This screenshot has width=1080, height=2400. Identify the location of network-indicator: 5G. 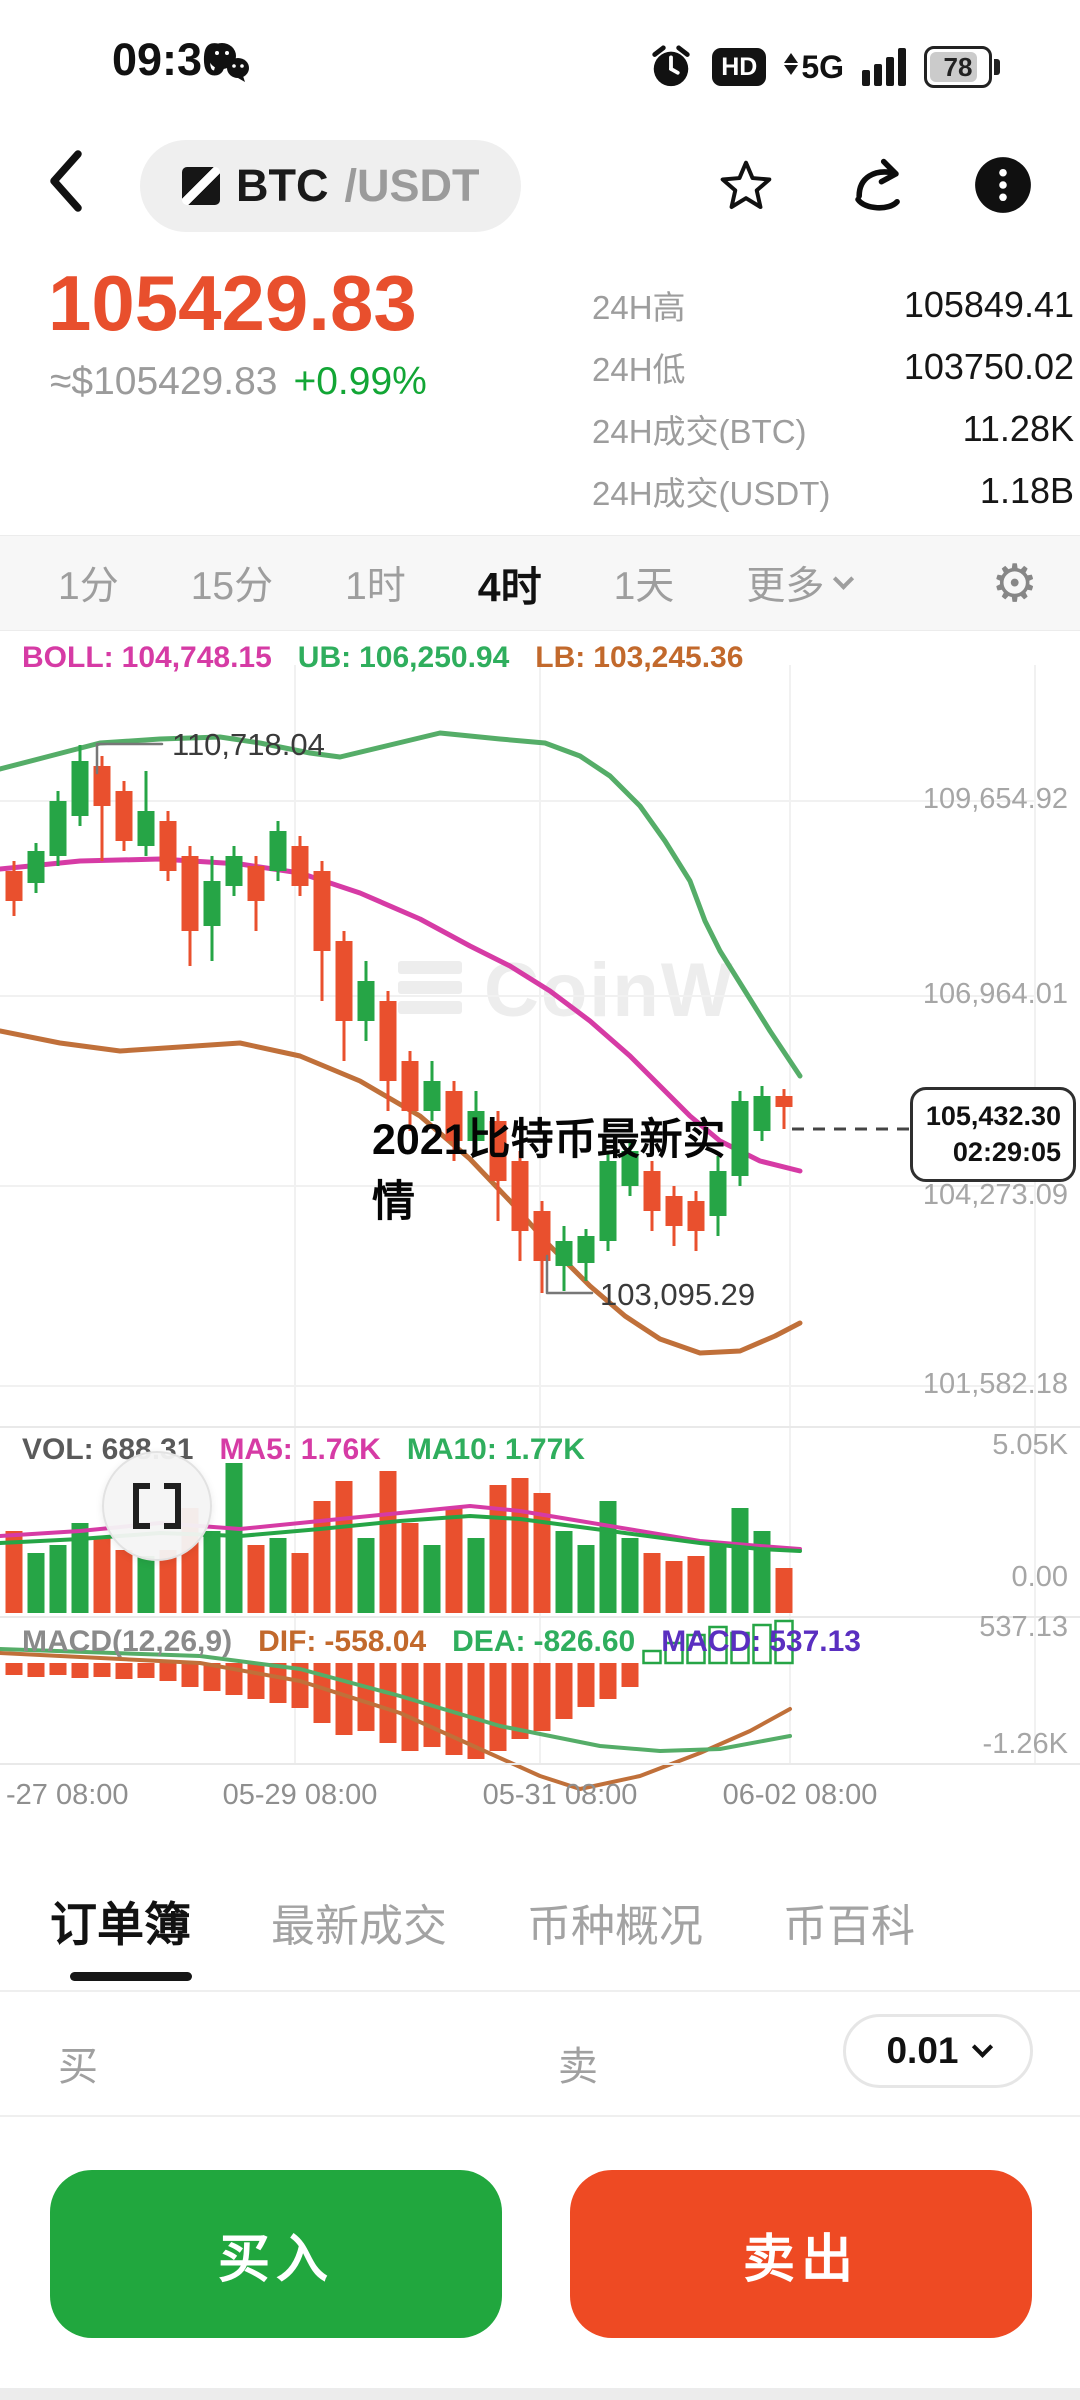
(814, 67).